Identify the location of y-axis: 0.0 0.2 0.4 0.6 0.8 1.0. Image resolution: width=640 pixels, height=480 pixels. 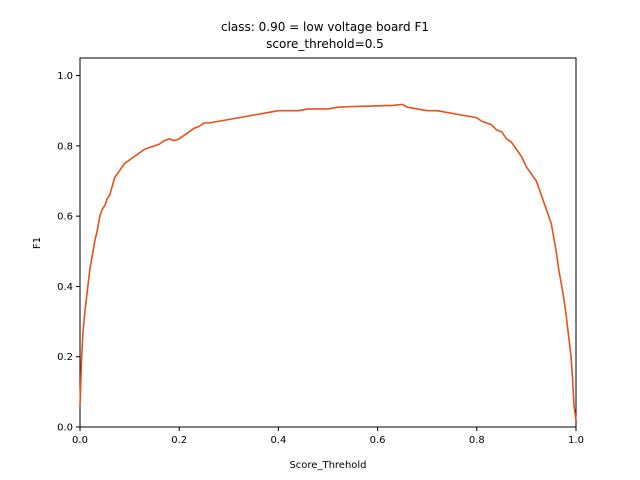
(68, 252).